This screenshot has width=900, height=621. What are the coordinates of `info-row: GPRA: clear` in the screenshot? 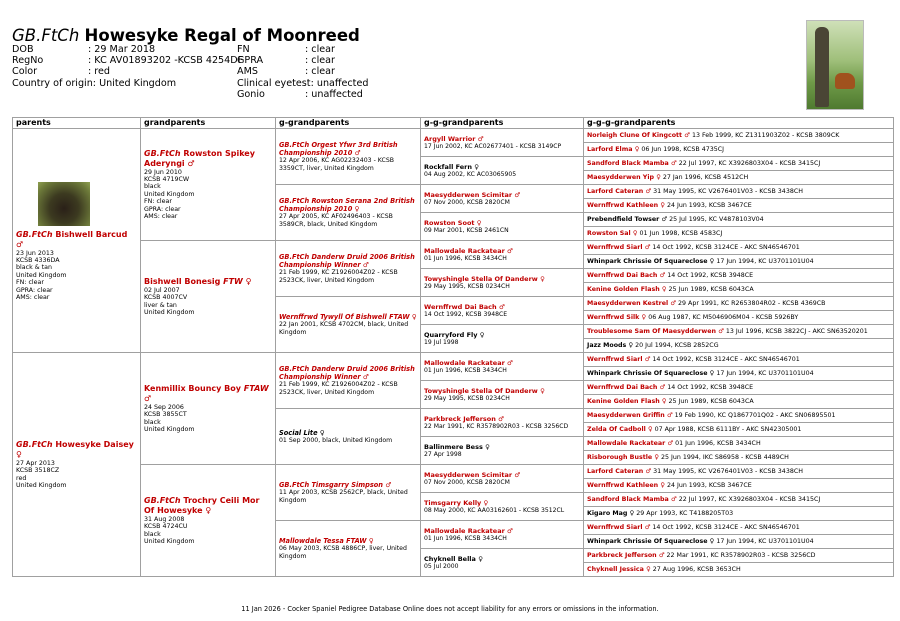 It's located at (302, 60).